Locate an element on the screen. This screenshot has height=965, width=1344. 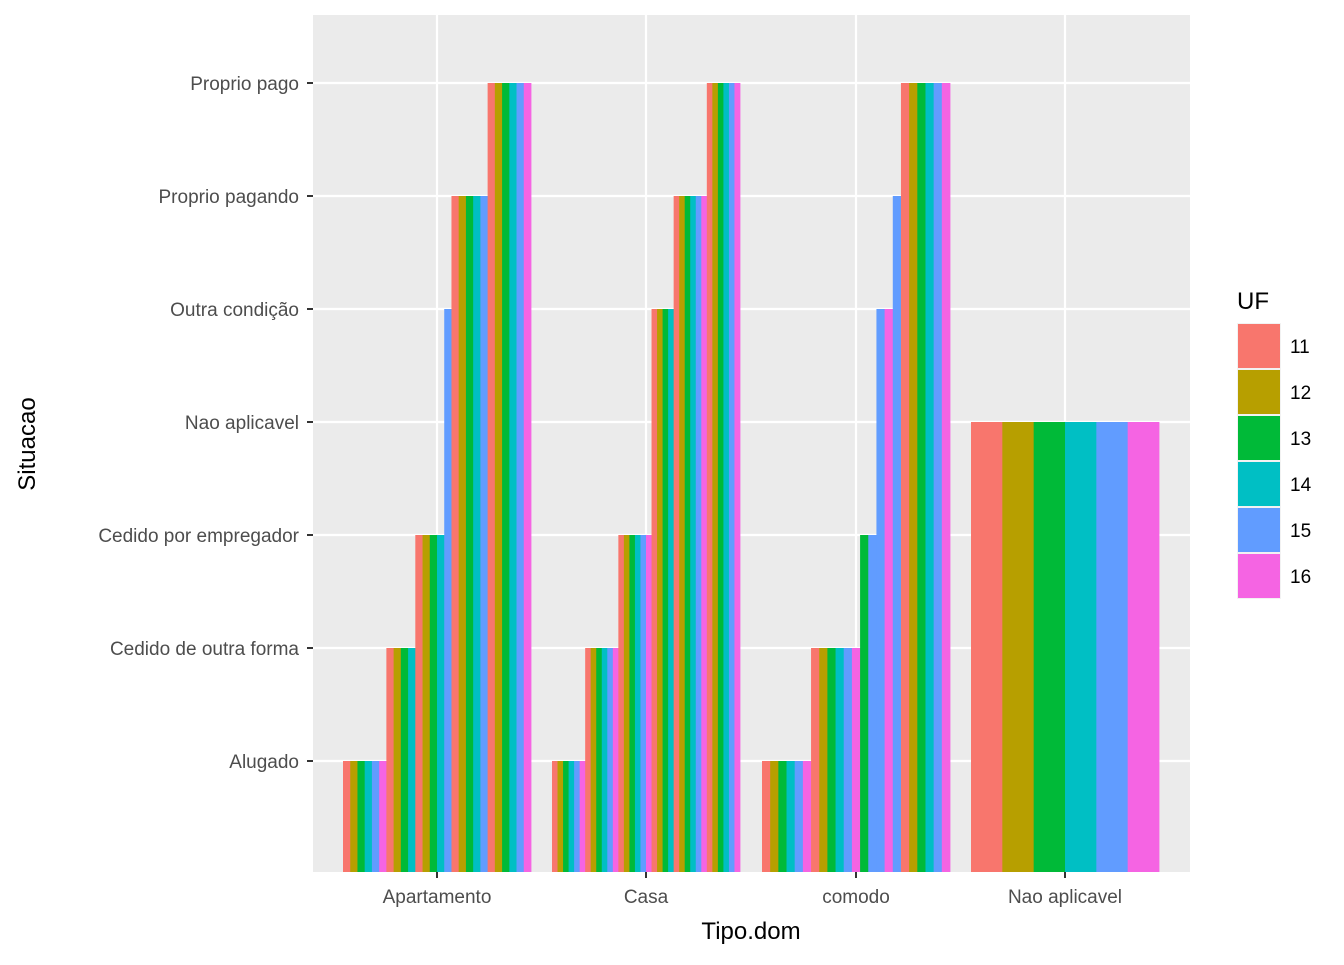
y-tick-label: Proprio pagando is located at coordinates (229, 197).